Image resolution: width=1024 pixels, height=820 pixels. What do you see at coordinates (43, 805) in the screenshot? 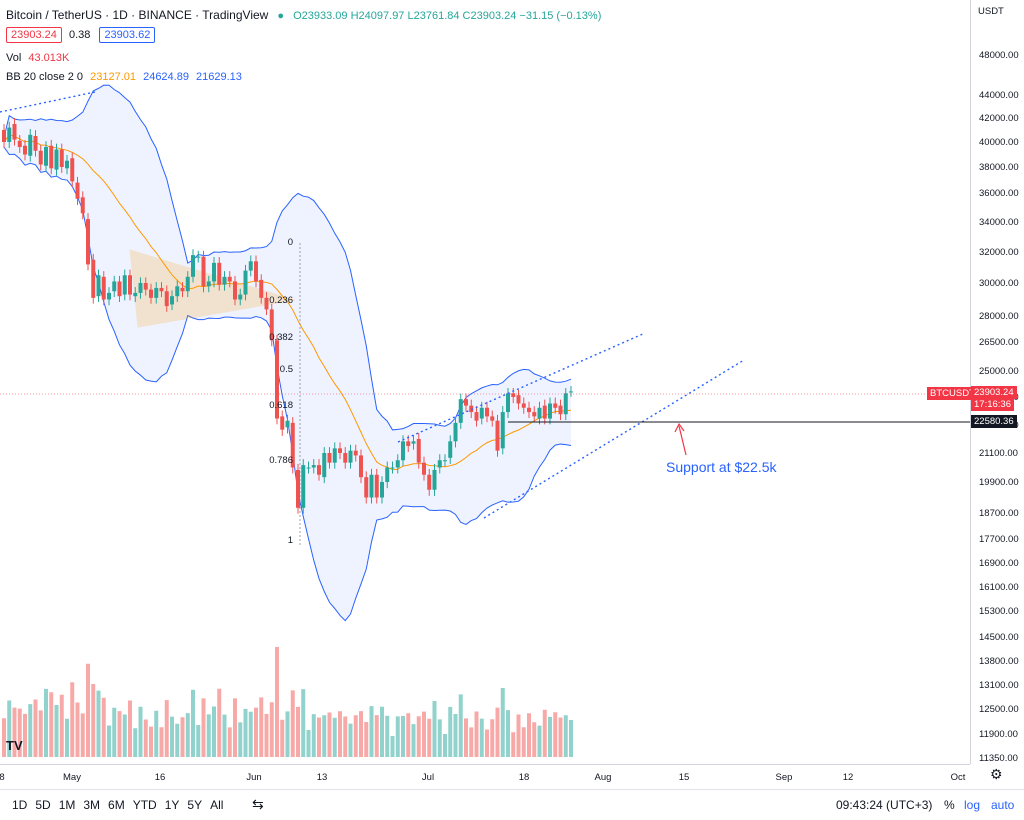
I see `range-button-5d: 5D` at bounding box center [43, 805].